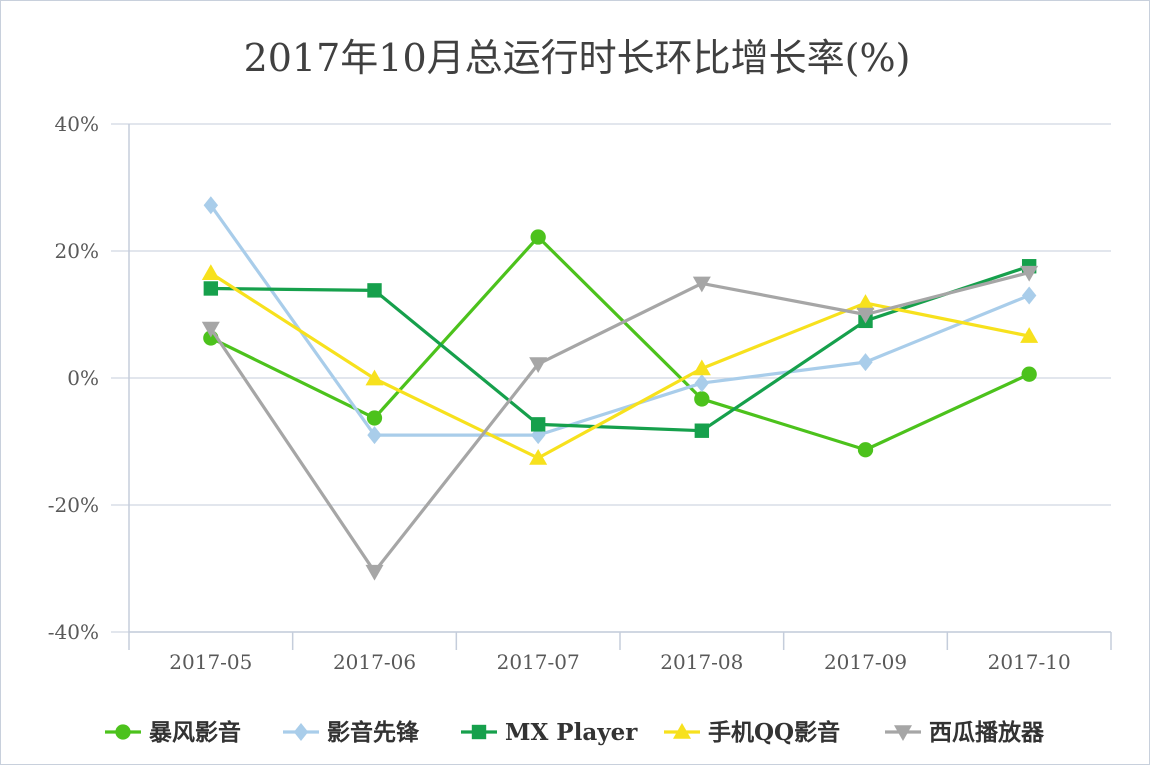  I want to click on legend-item: 暴风影音, so click(173, 732).